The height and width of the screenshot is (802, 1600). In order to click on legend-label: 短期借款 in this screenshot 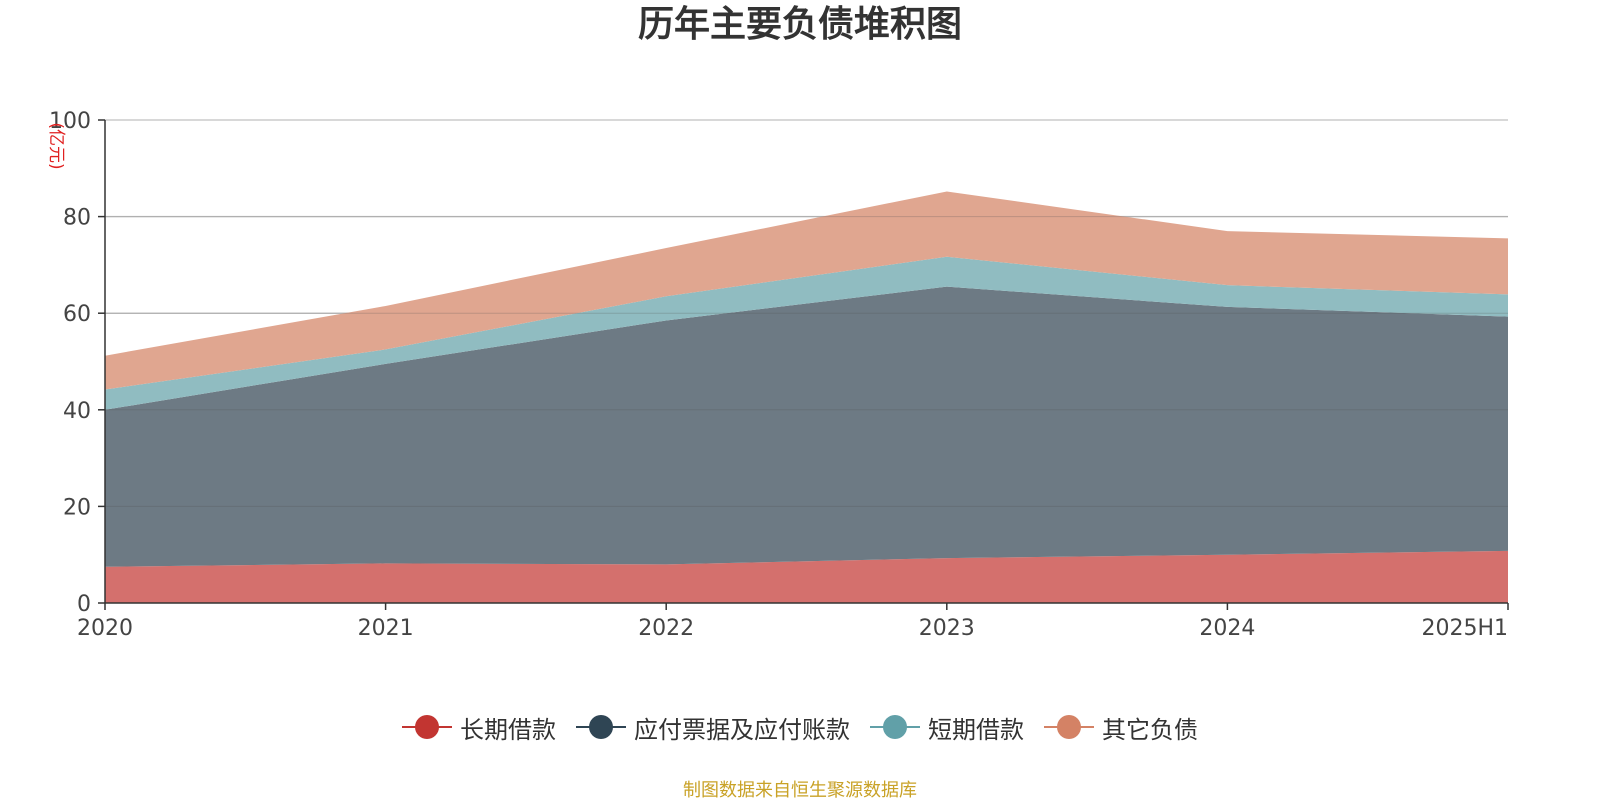, I will do `click(976, 729)`.